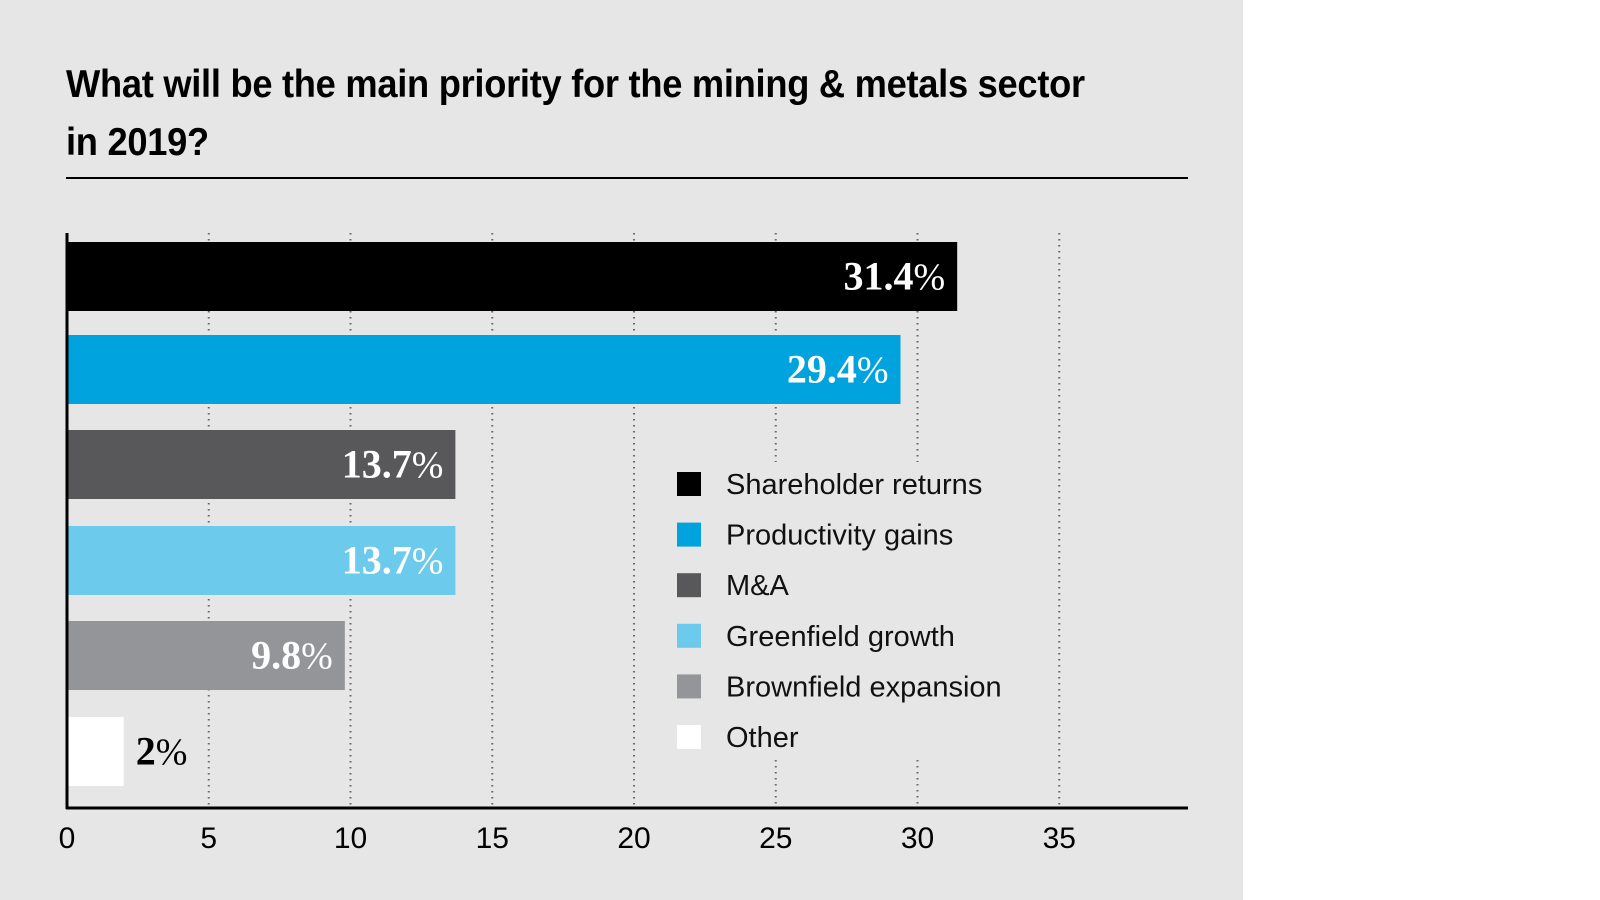 This screenshot has height=900, width=1600. I want to click on bar-other, so click(95, 751).